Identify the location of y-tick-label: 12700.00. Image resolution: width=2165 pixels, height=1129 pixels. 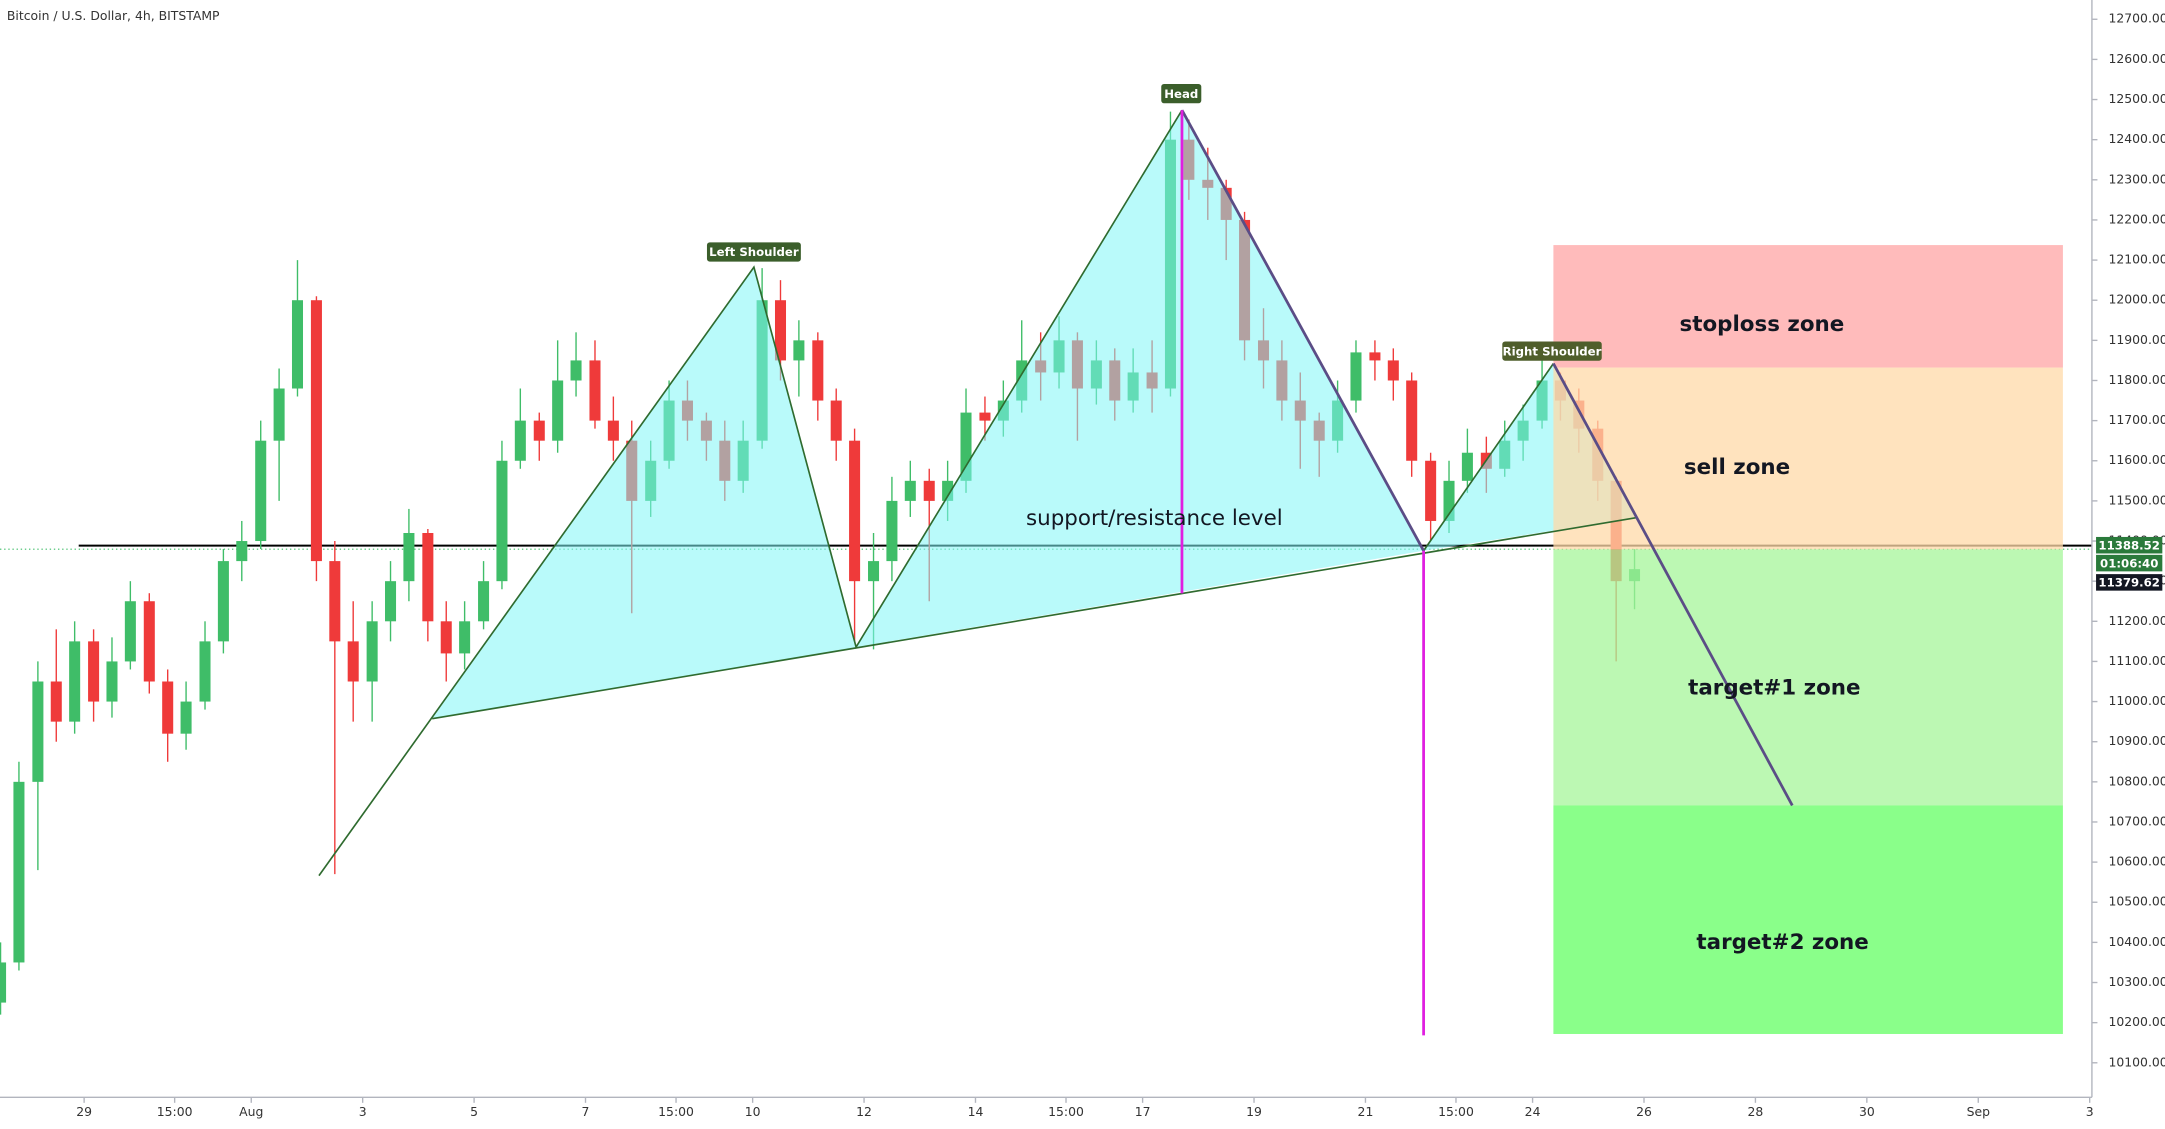
(2136, 18).